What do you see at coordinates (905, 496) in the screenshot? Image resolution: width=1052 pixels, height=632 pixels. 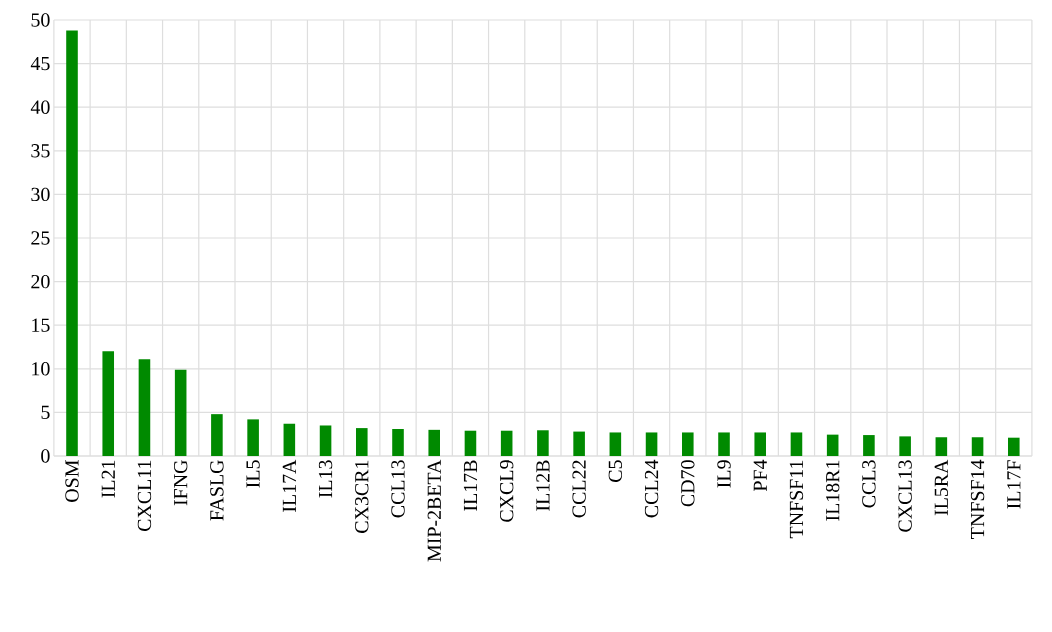 I see `x-tick-label: CXCL13` at bounding box center [905, 496].